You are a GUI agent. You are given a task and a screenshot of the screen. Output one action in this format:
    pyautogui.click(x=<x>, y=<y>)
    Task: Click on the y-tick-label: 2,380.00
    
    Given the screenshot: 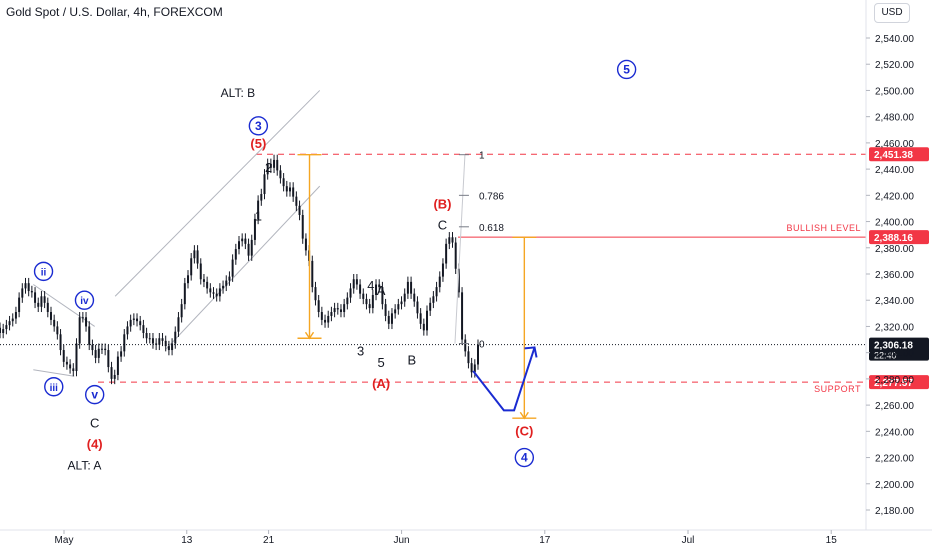 What is the action you would take?
    pyautogui.click(x=894, y=249)
    